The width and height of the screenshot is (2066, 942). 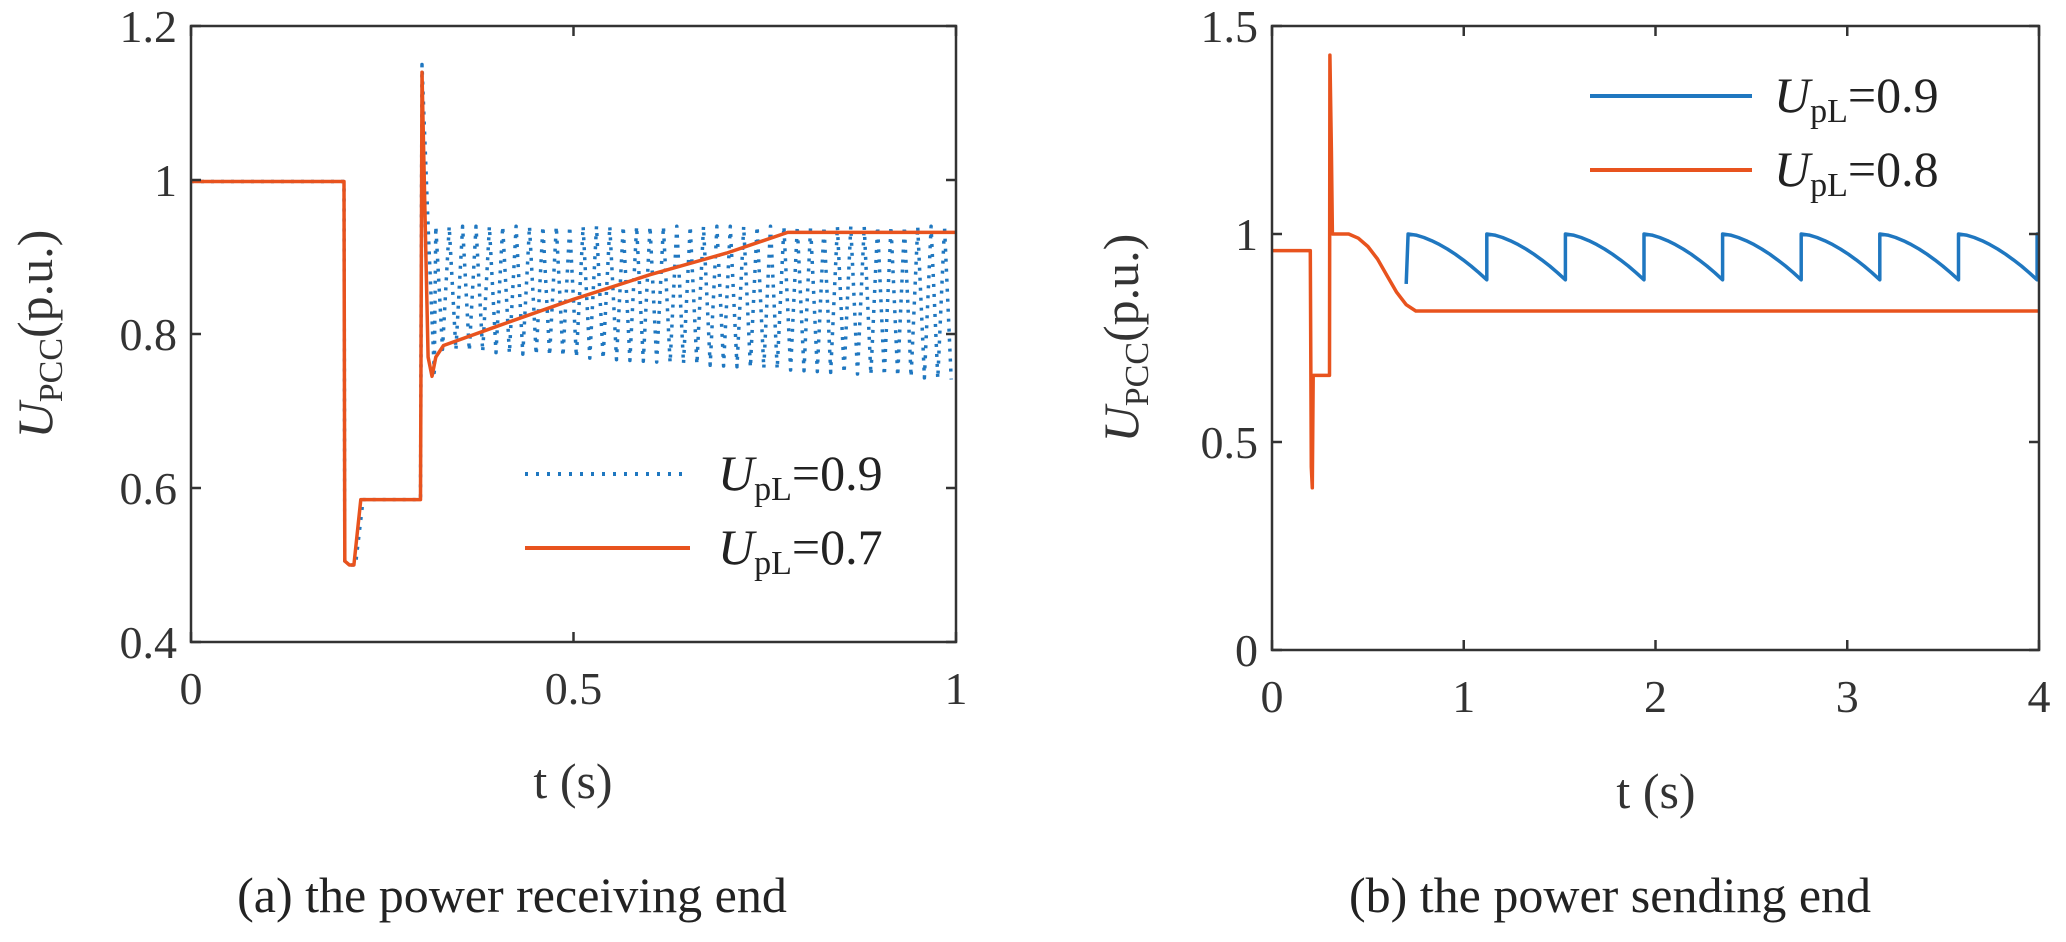 I want to click on panel-b-ylabel: UPCC(p.u.), so click(x=1124, y=338).